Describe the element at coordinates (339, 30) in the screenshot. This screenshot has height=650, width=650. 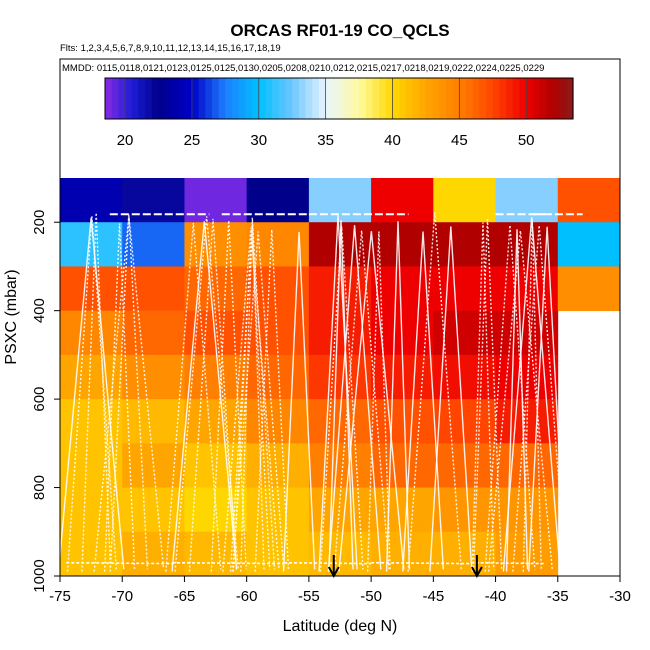
I see `chart-title: ORCAS RF01-19 CO_QCLS` at that location.